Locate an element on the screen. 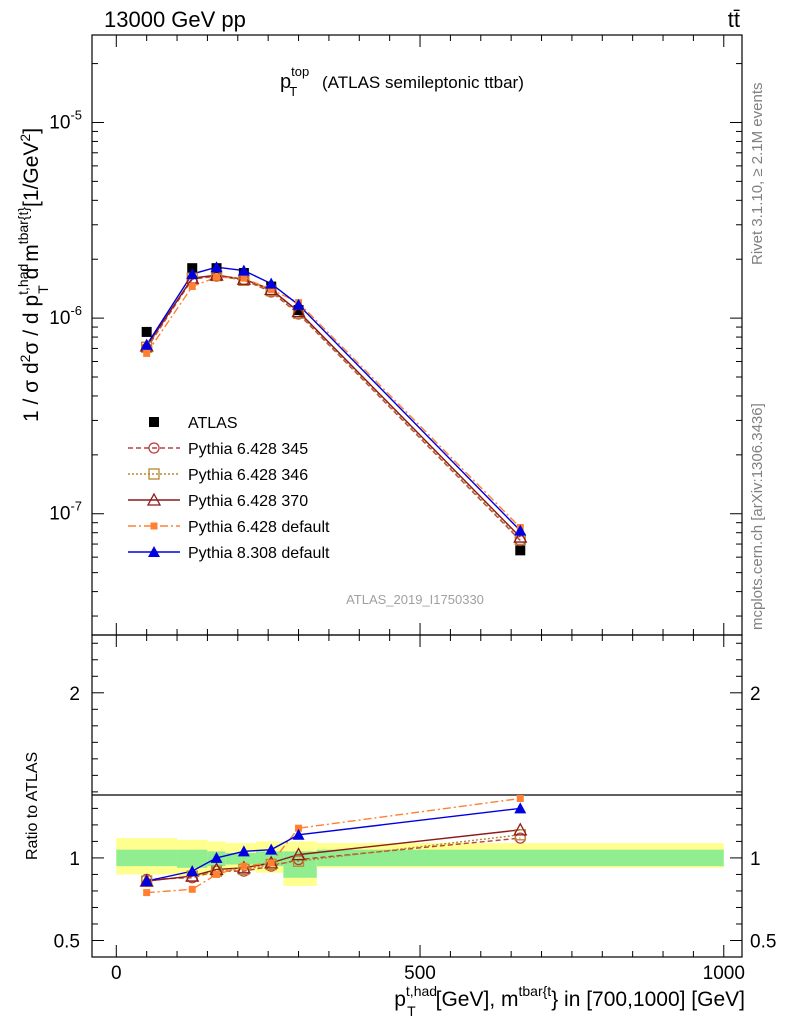 The image size is (786, 1024). legend-label-py8: Pythia 8.308 default is located at coordinates (259, 553).